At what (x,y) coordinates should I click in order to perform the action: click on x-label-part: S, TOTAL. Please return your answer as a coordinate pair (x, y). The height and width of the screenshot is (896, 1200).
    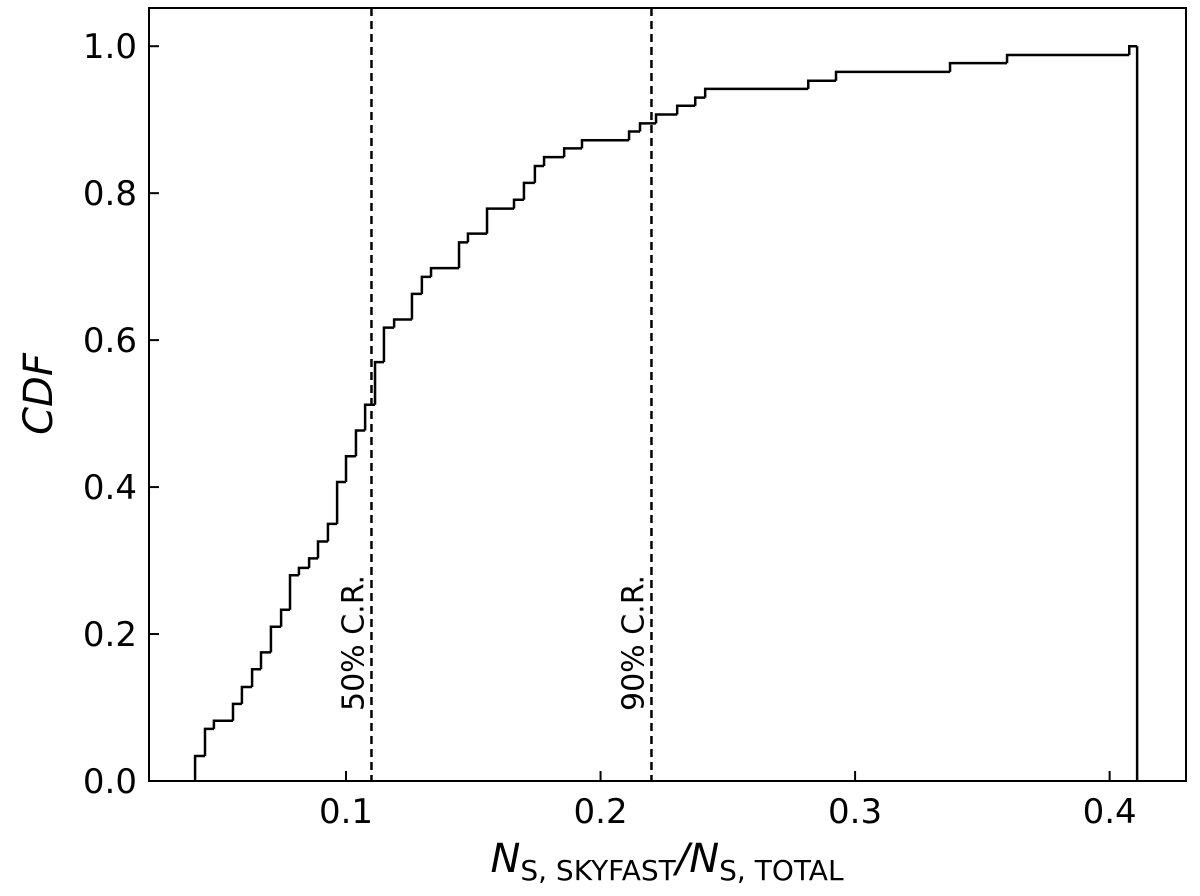
    Looking at the image, I should click on (781, 870).